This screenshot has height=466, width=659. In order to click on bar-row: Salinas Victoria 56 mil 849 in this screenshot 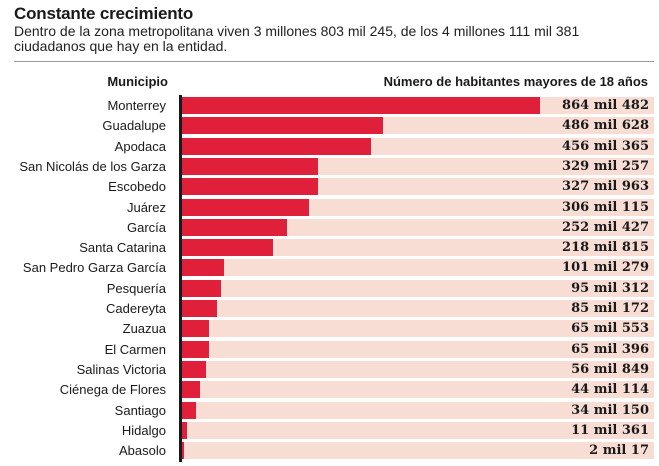, I will do `click(329, 369)`.